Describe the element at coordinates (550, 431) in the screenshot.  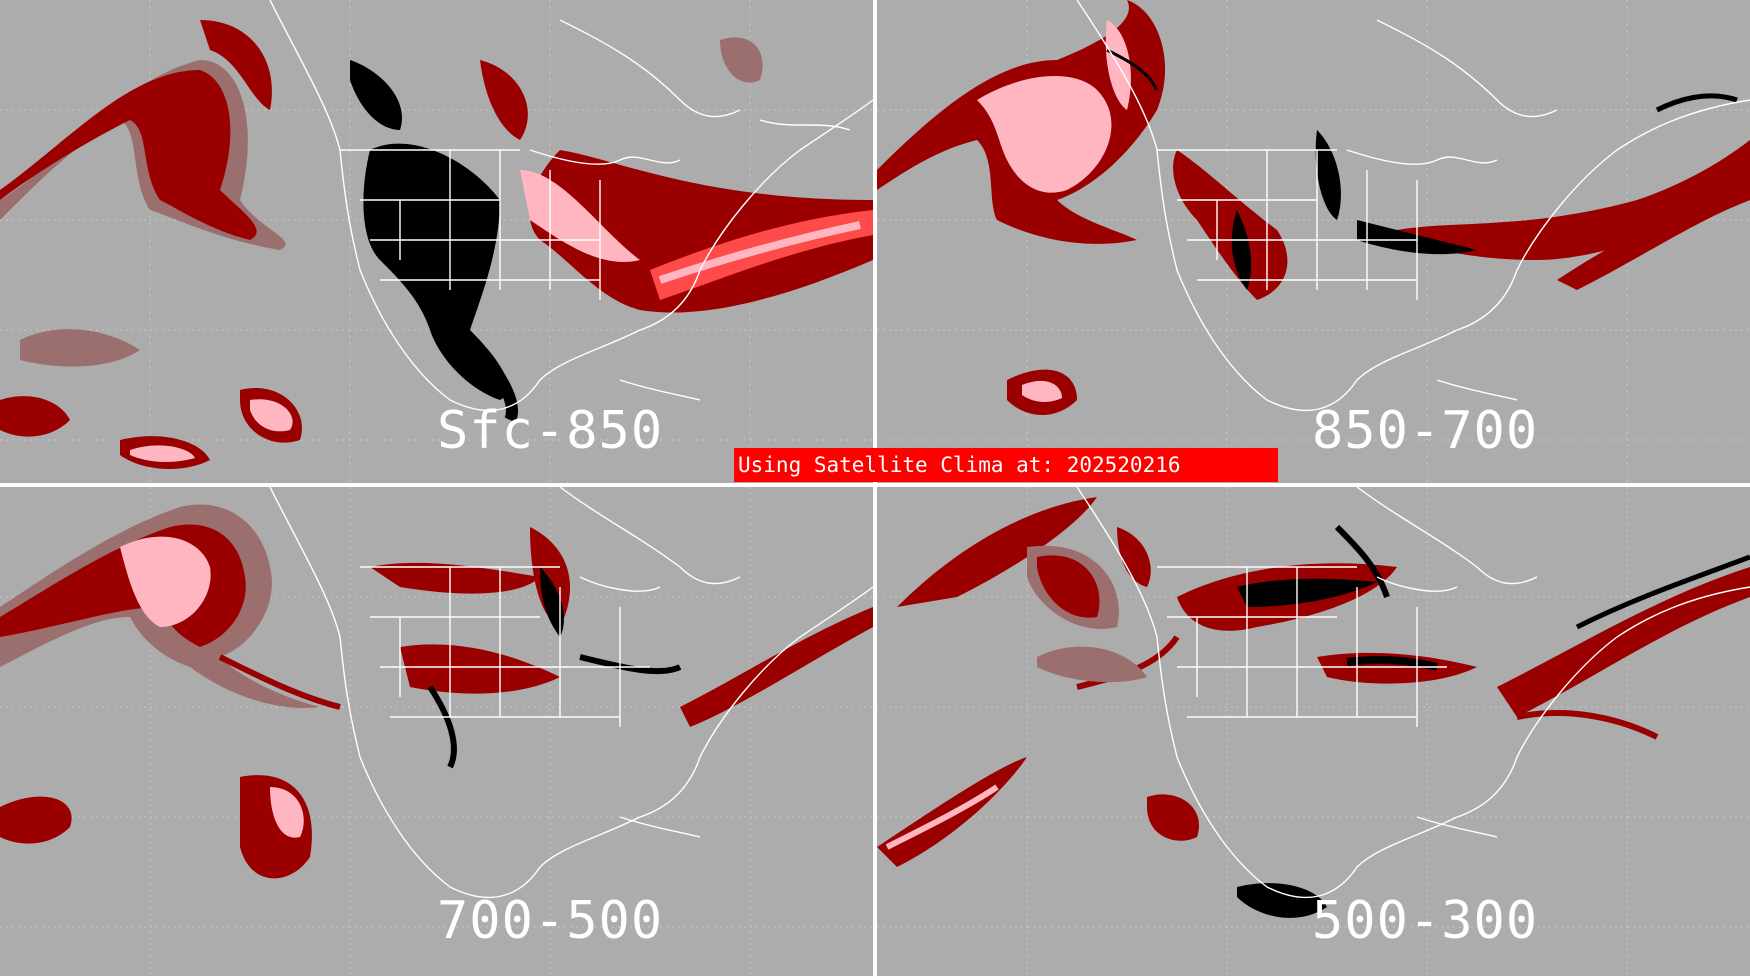
I see `panel-label: Sfc-850` at that location.